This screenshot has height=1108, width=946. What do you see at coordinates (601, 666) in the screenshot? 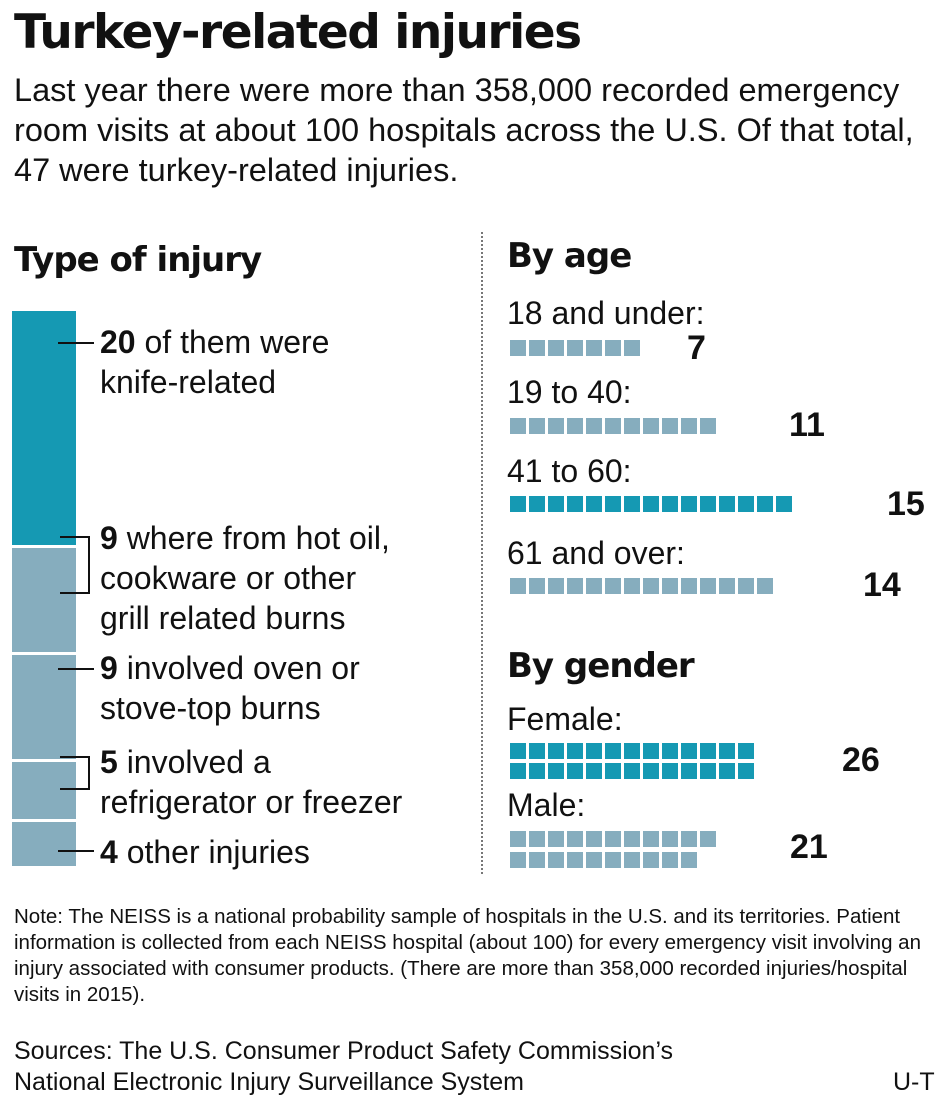
I see `by-gender-heading: By gender` at bounding box center [601, 666].